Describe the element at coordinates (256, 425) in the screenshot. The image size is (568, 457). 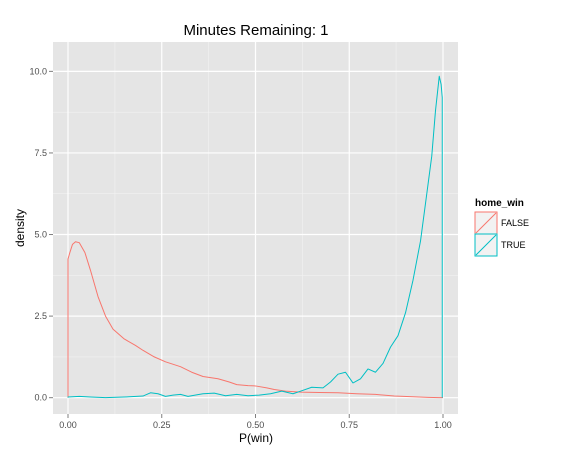
I see `x-tick-label: 0.50` at that location.